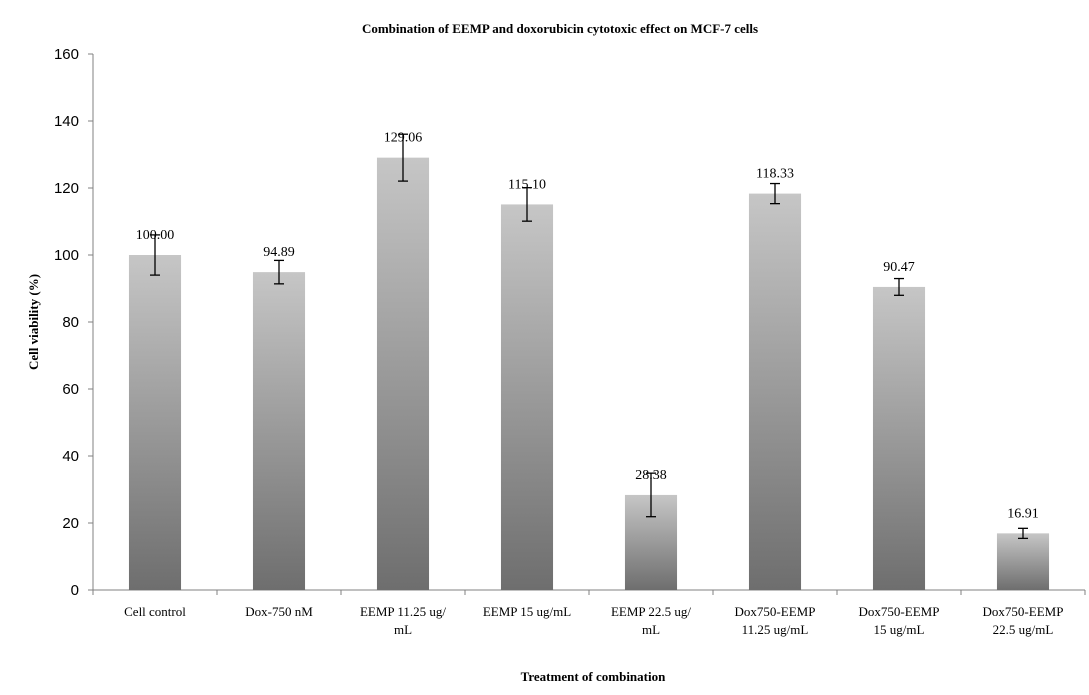 The height and width of the screenshot is (695, 1089). What do you see at coordinates (33, 322) in the screenshot?
I see `y-axis-label: Cell viability (%)` at bounding box center [33, 322].